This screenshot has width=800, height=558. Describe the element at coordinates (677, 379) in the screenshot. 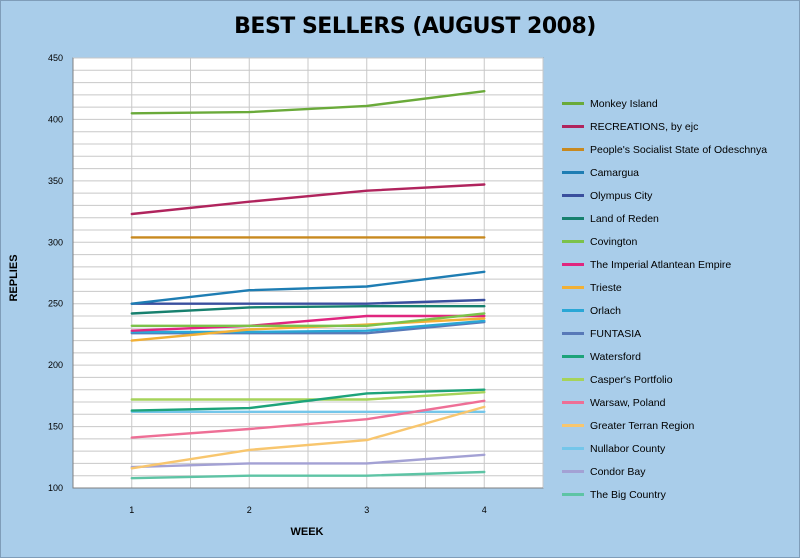

I see `legend-item-casper-s-portfolio: Casper's Portfolio` at that location.